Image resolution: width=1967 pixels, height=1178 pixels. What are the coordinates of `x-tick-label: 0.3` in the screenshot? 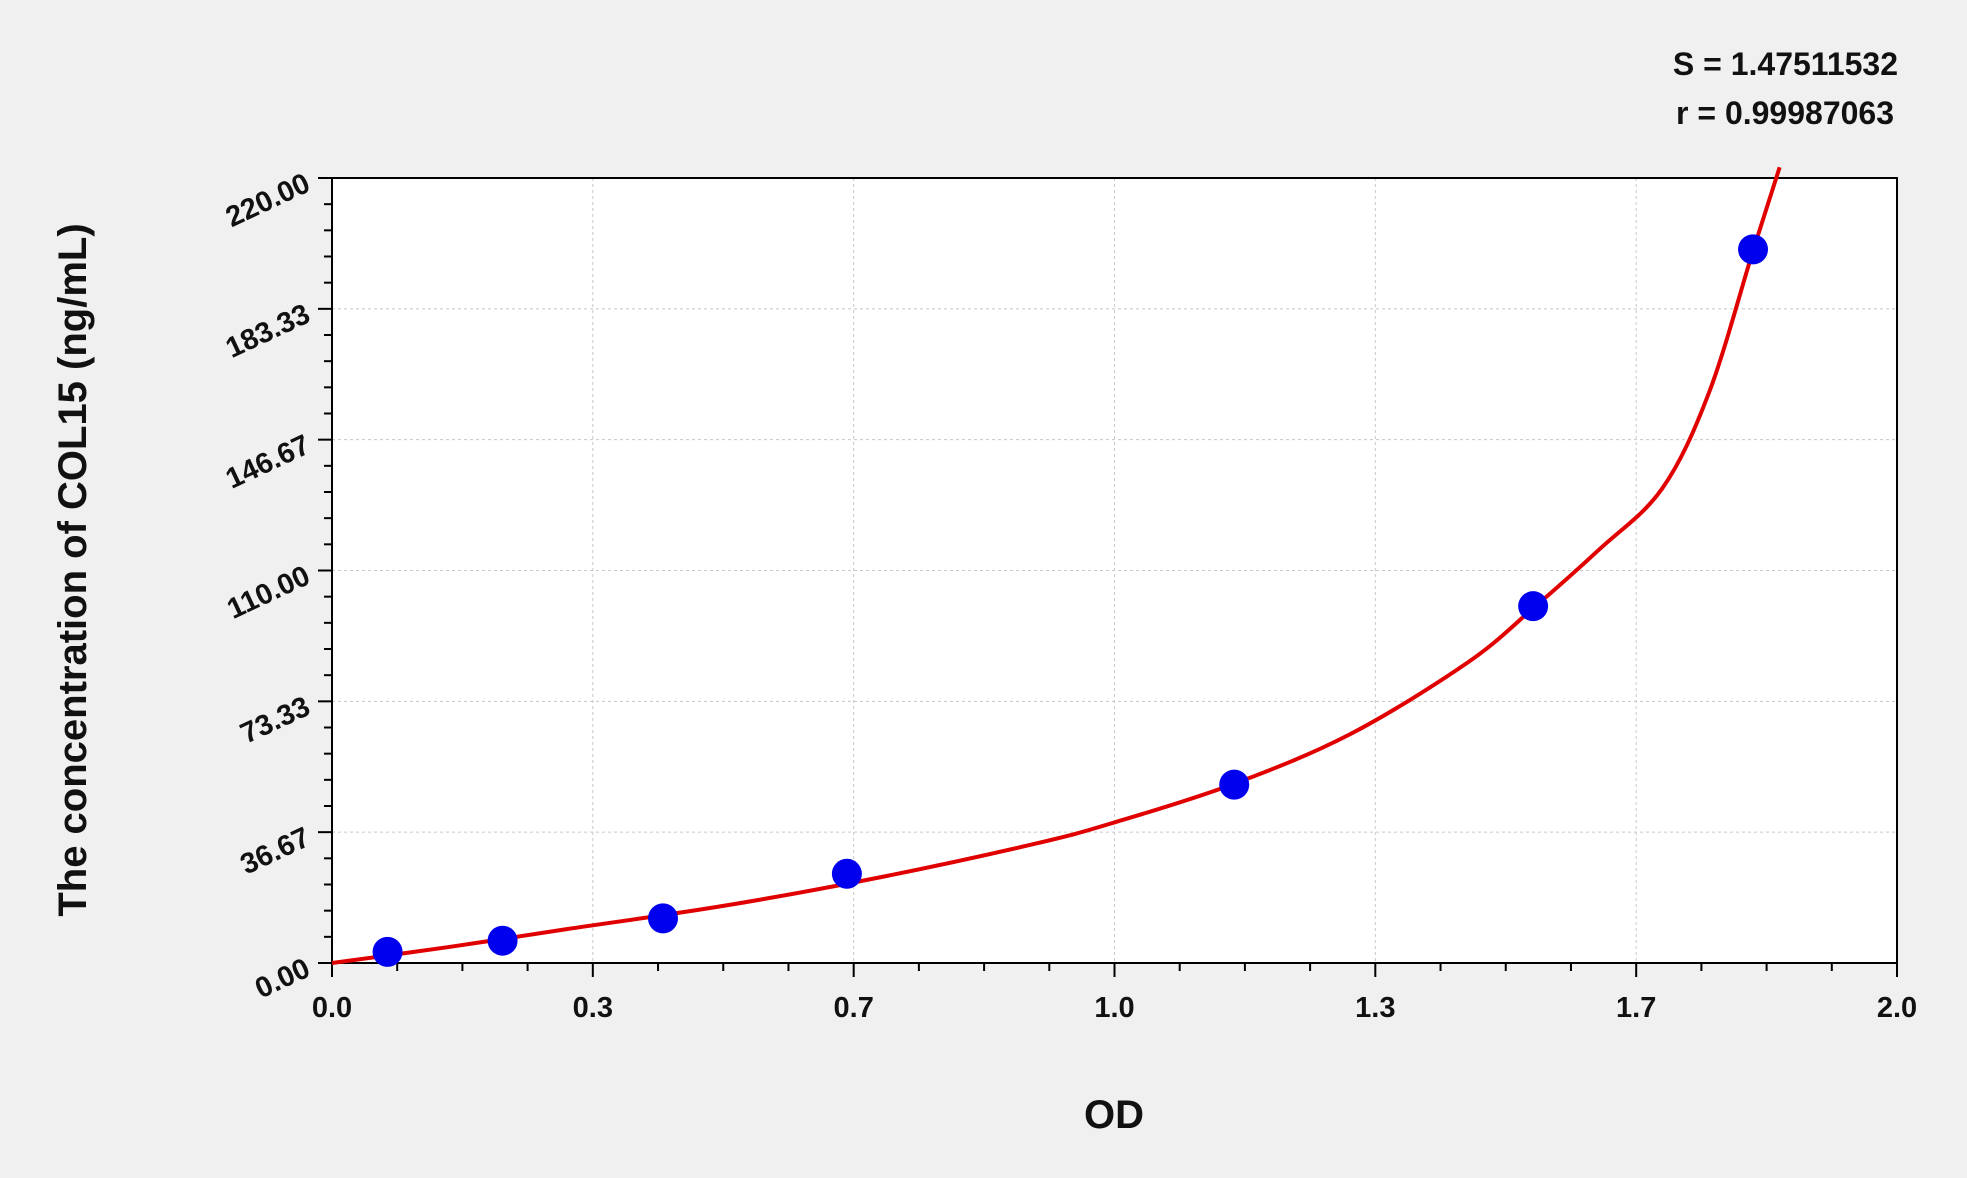 It's located at (593, 1008).